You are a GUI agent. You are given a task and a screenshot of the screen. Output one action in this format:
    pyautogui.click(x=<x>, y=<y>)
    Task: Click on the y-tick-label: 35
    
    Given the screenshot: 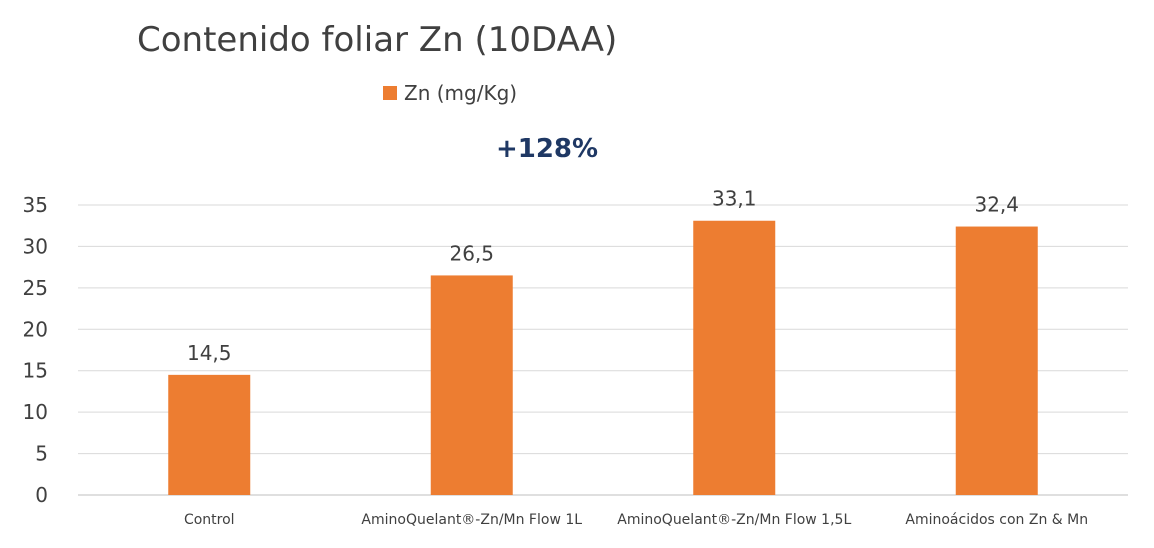 What is the action you would take?
    pyautogui.click(x=35, y=205)
    